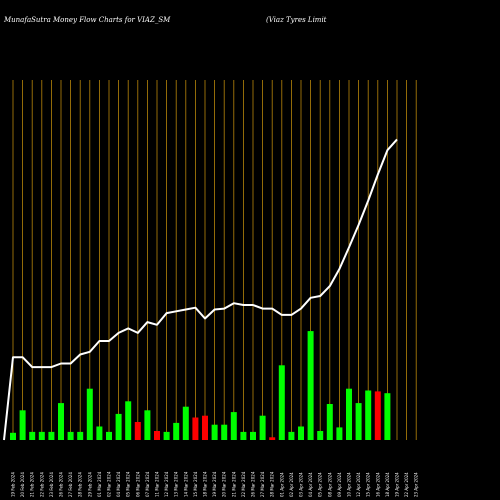  Describe the element at coordinates (99, 484) in the screenshot. I see `x-tick-label: 01 Mar 2024` at that location.